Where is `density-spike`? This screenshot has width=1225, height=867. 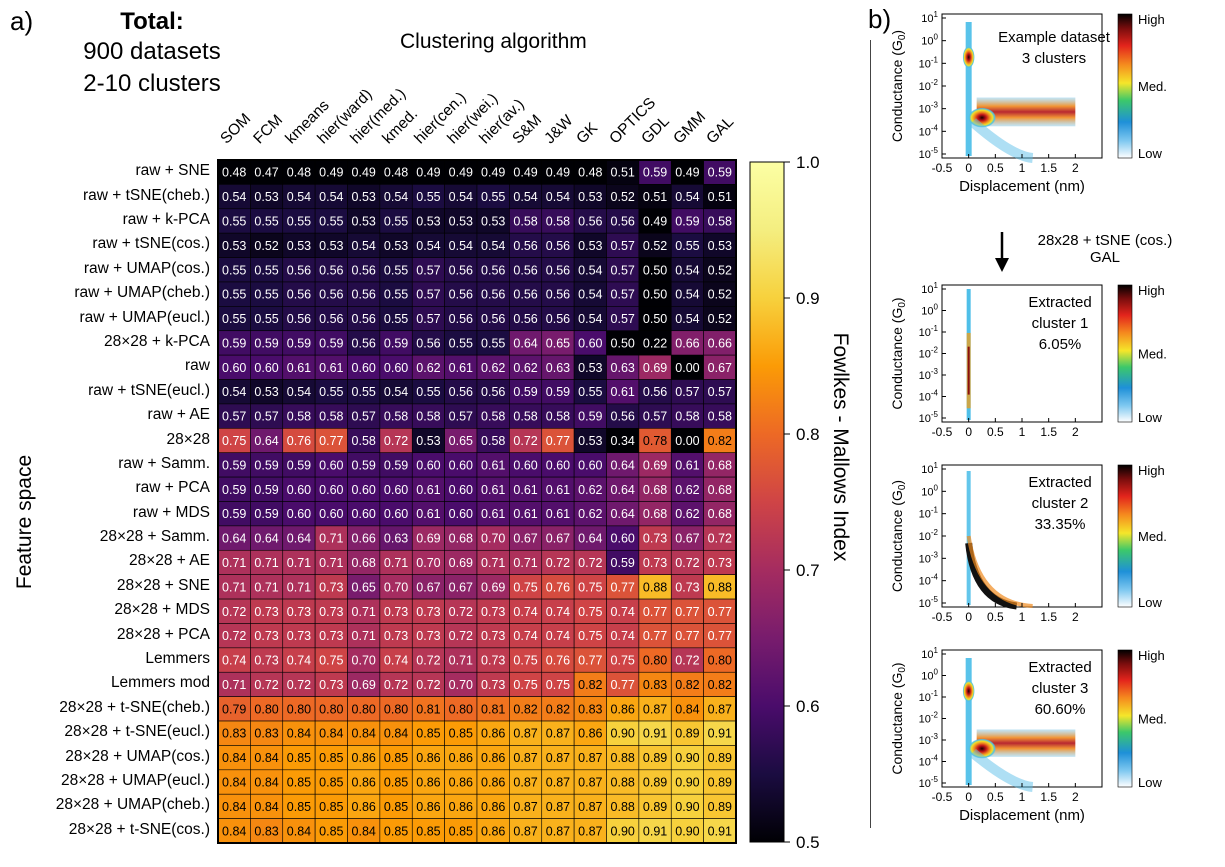
density-spike is located at coordinates (968, 721).